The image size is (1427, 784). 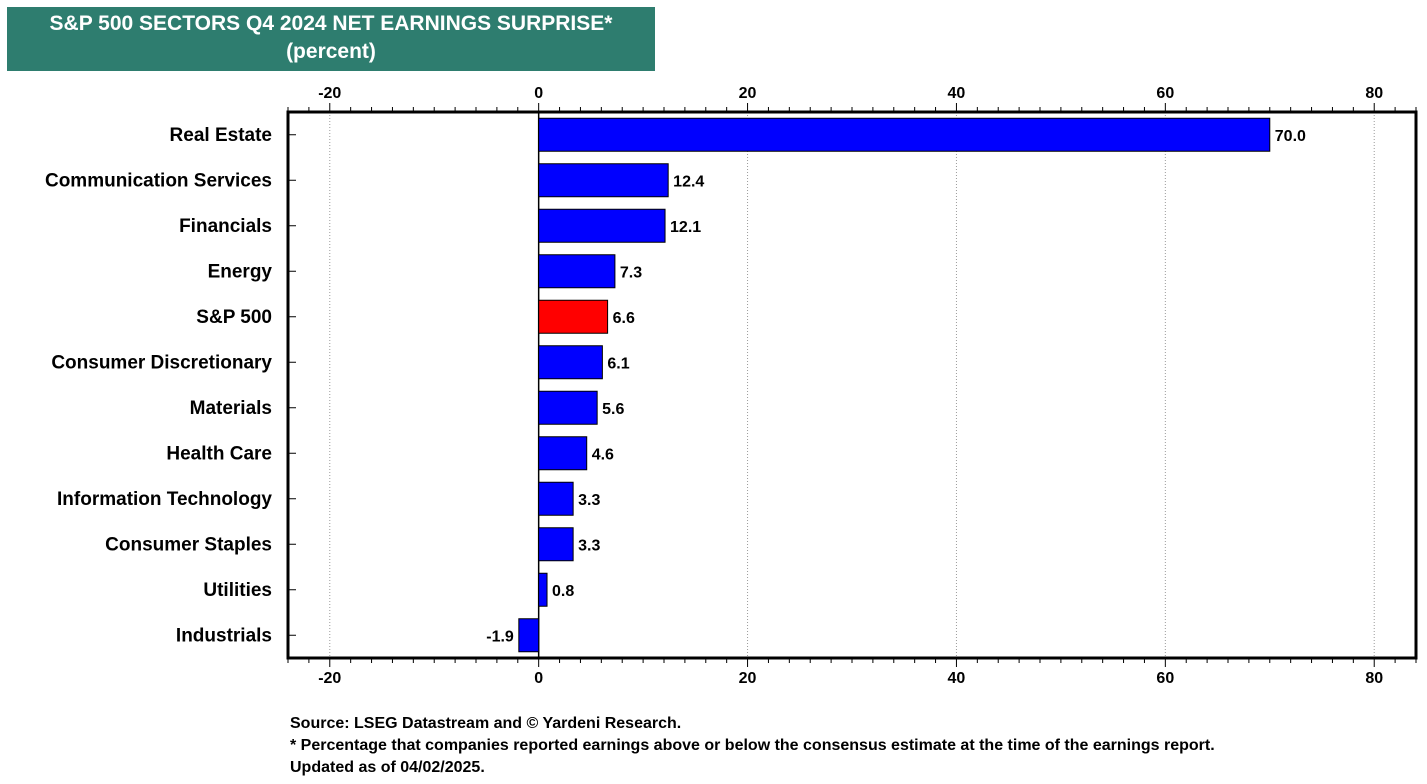 What do you see at coordinates (624, 318) in the screenshot?
I see `data-label: 6.6` at bounding box center [624, 318].